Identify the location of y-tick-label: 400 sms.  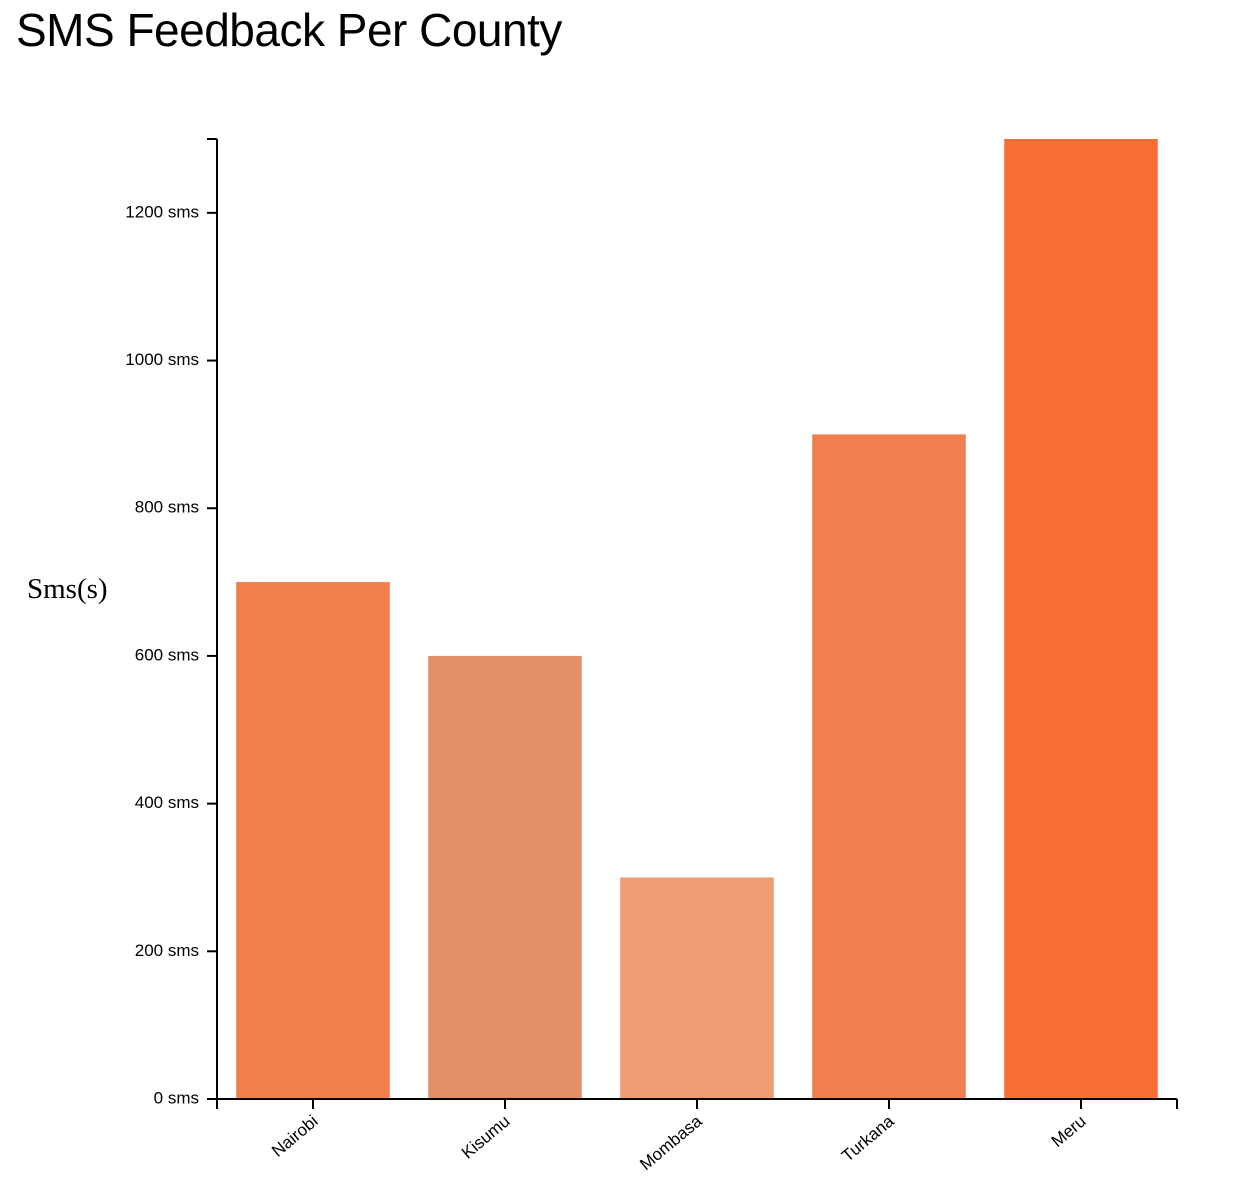
(167, 802).